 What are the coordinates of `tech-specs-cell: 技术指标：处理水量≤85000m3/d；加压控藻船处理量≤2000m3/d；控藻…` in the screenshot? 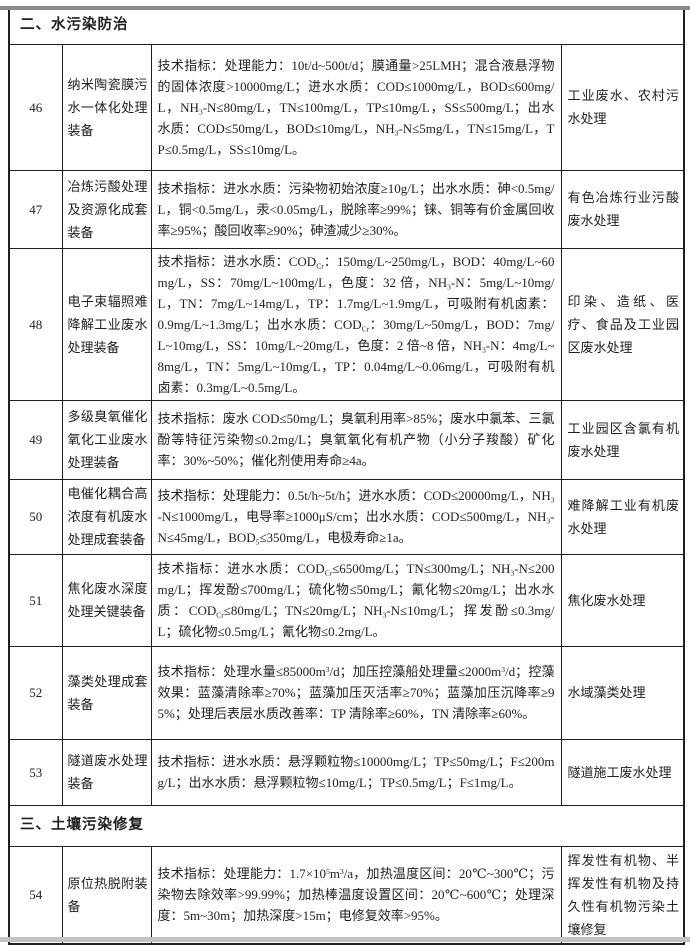 It's located at (356, 692).